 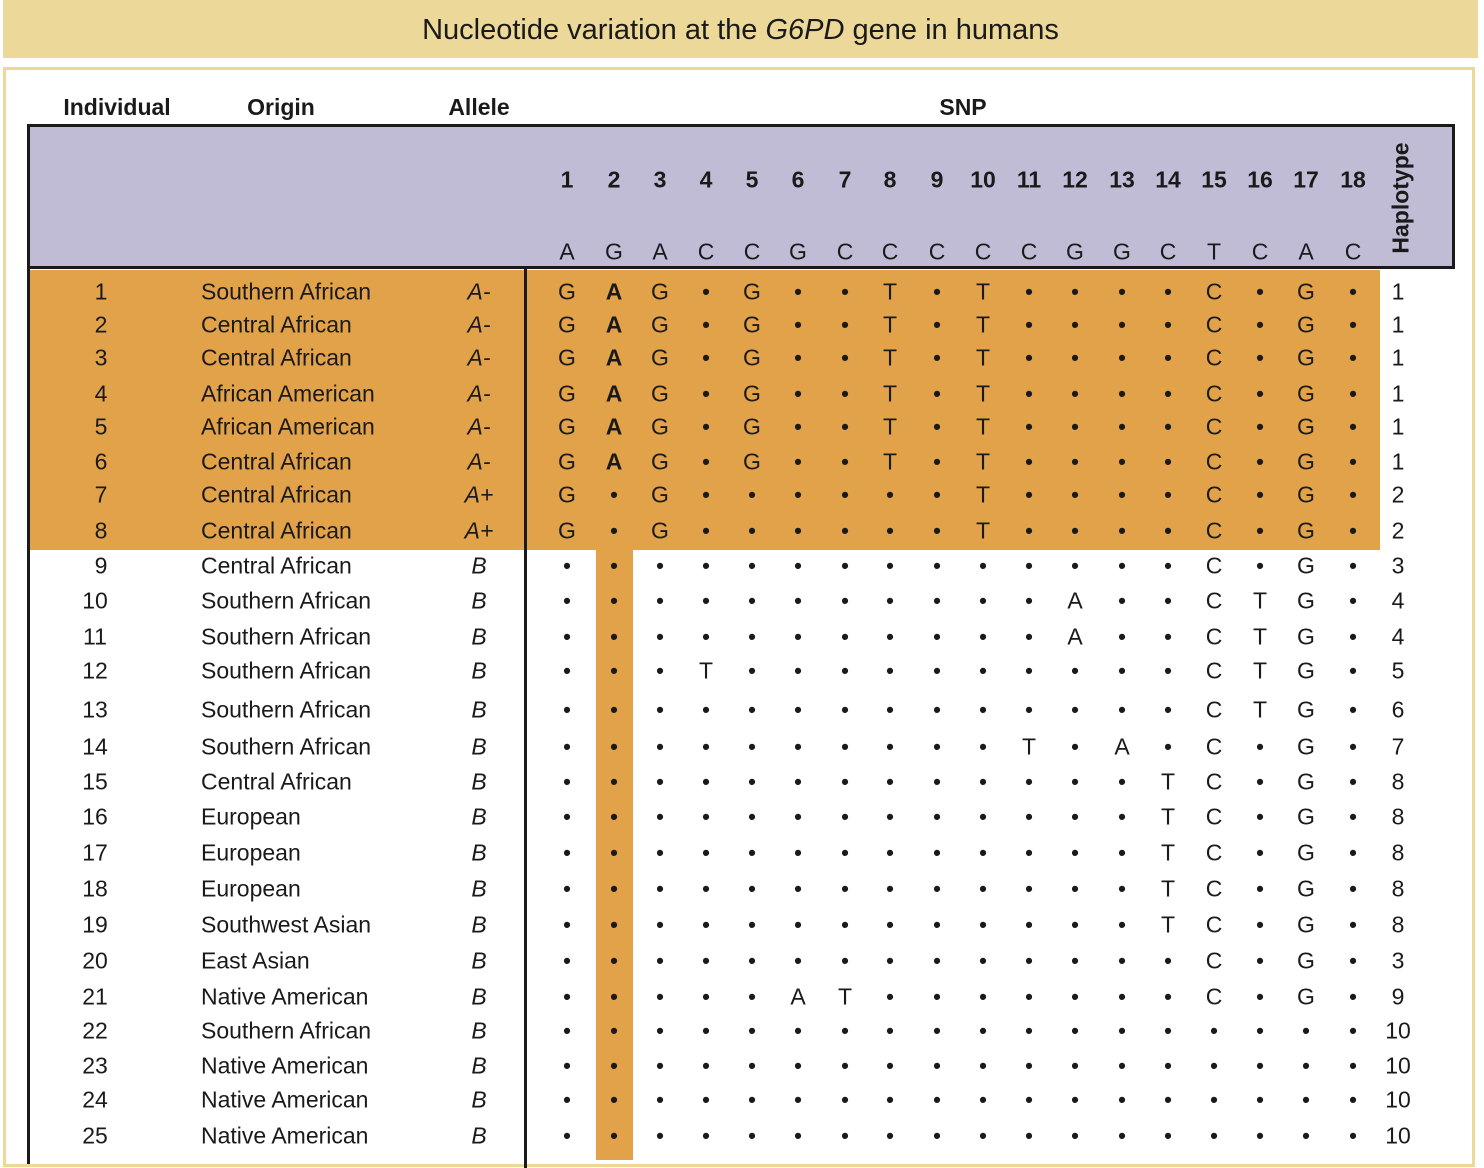 I want to click on individual-number: 5, so click(x=101, y=426).